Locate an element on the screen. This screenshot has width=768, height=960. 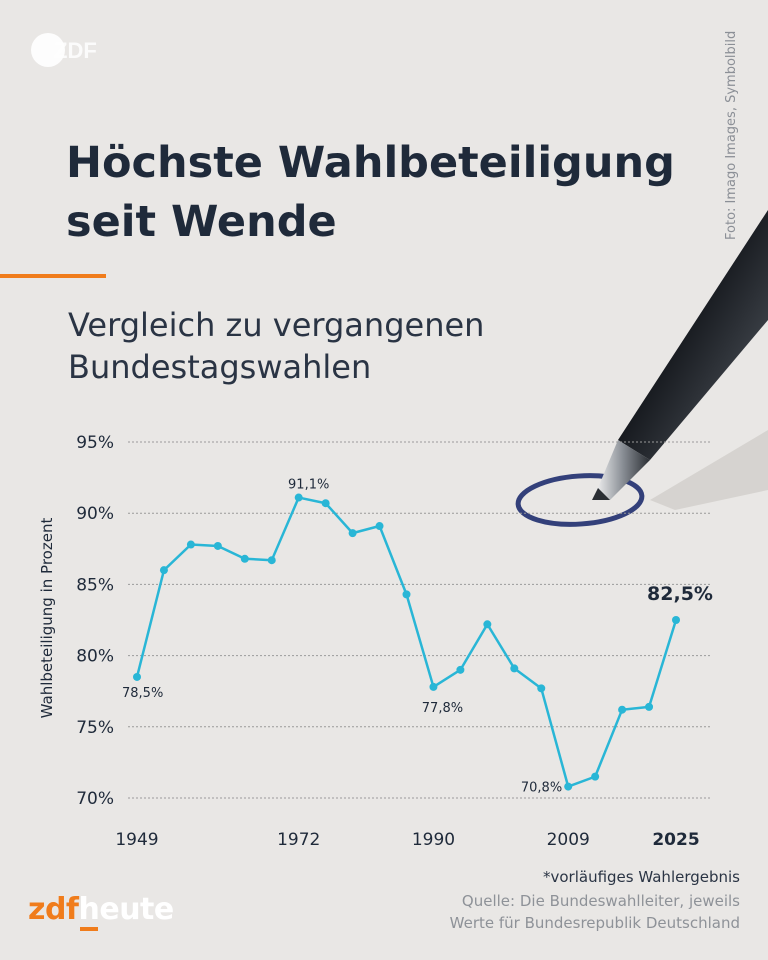
footnote: *vorläufiges Wahlergebnis is located at coordinates (641, 877).